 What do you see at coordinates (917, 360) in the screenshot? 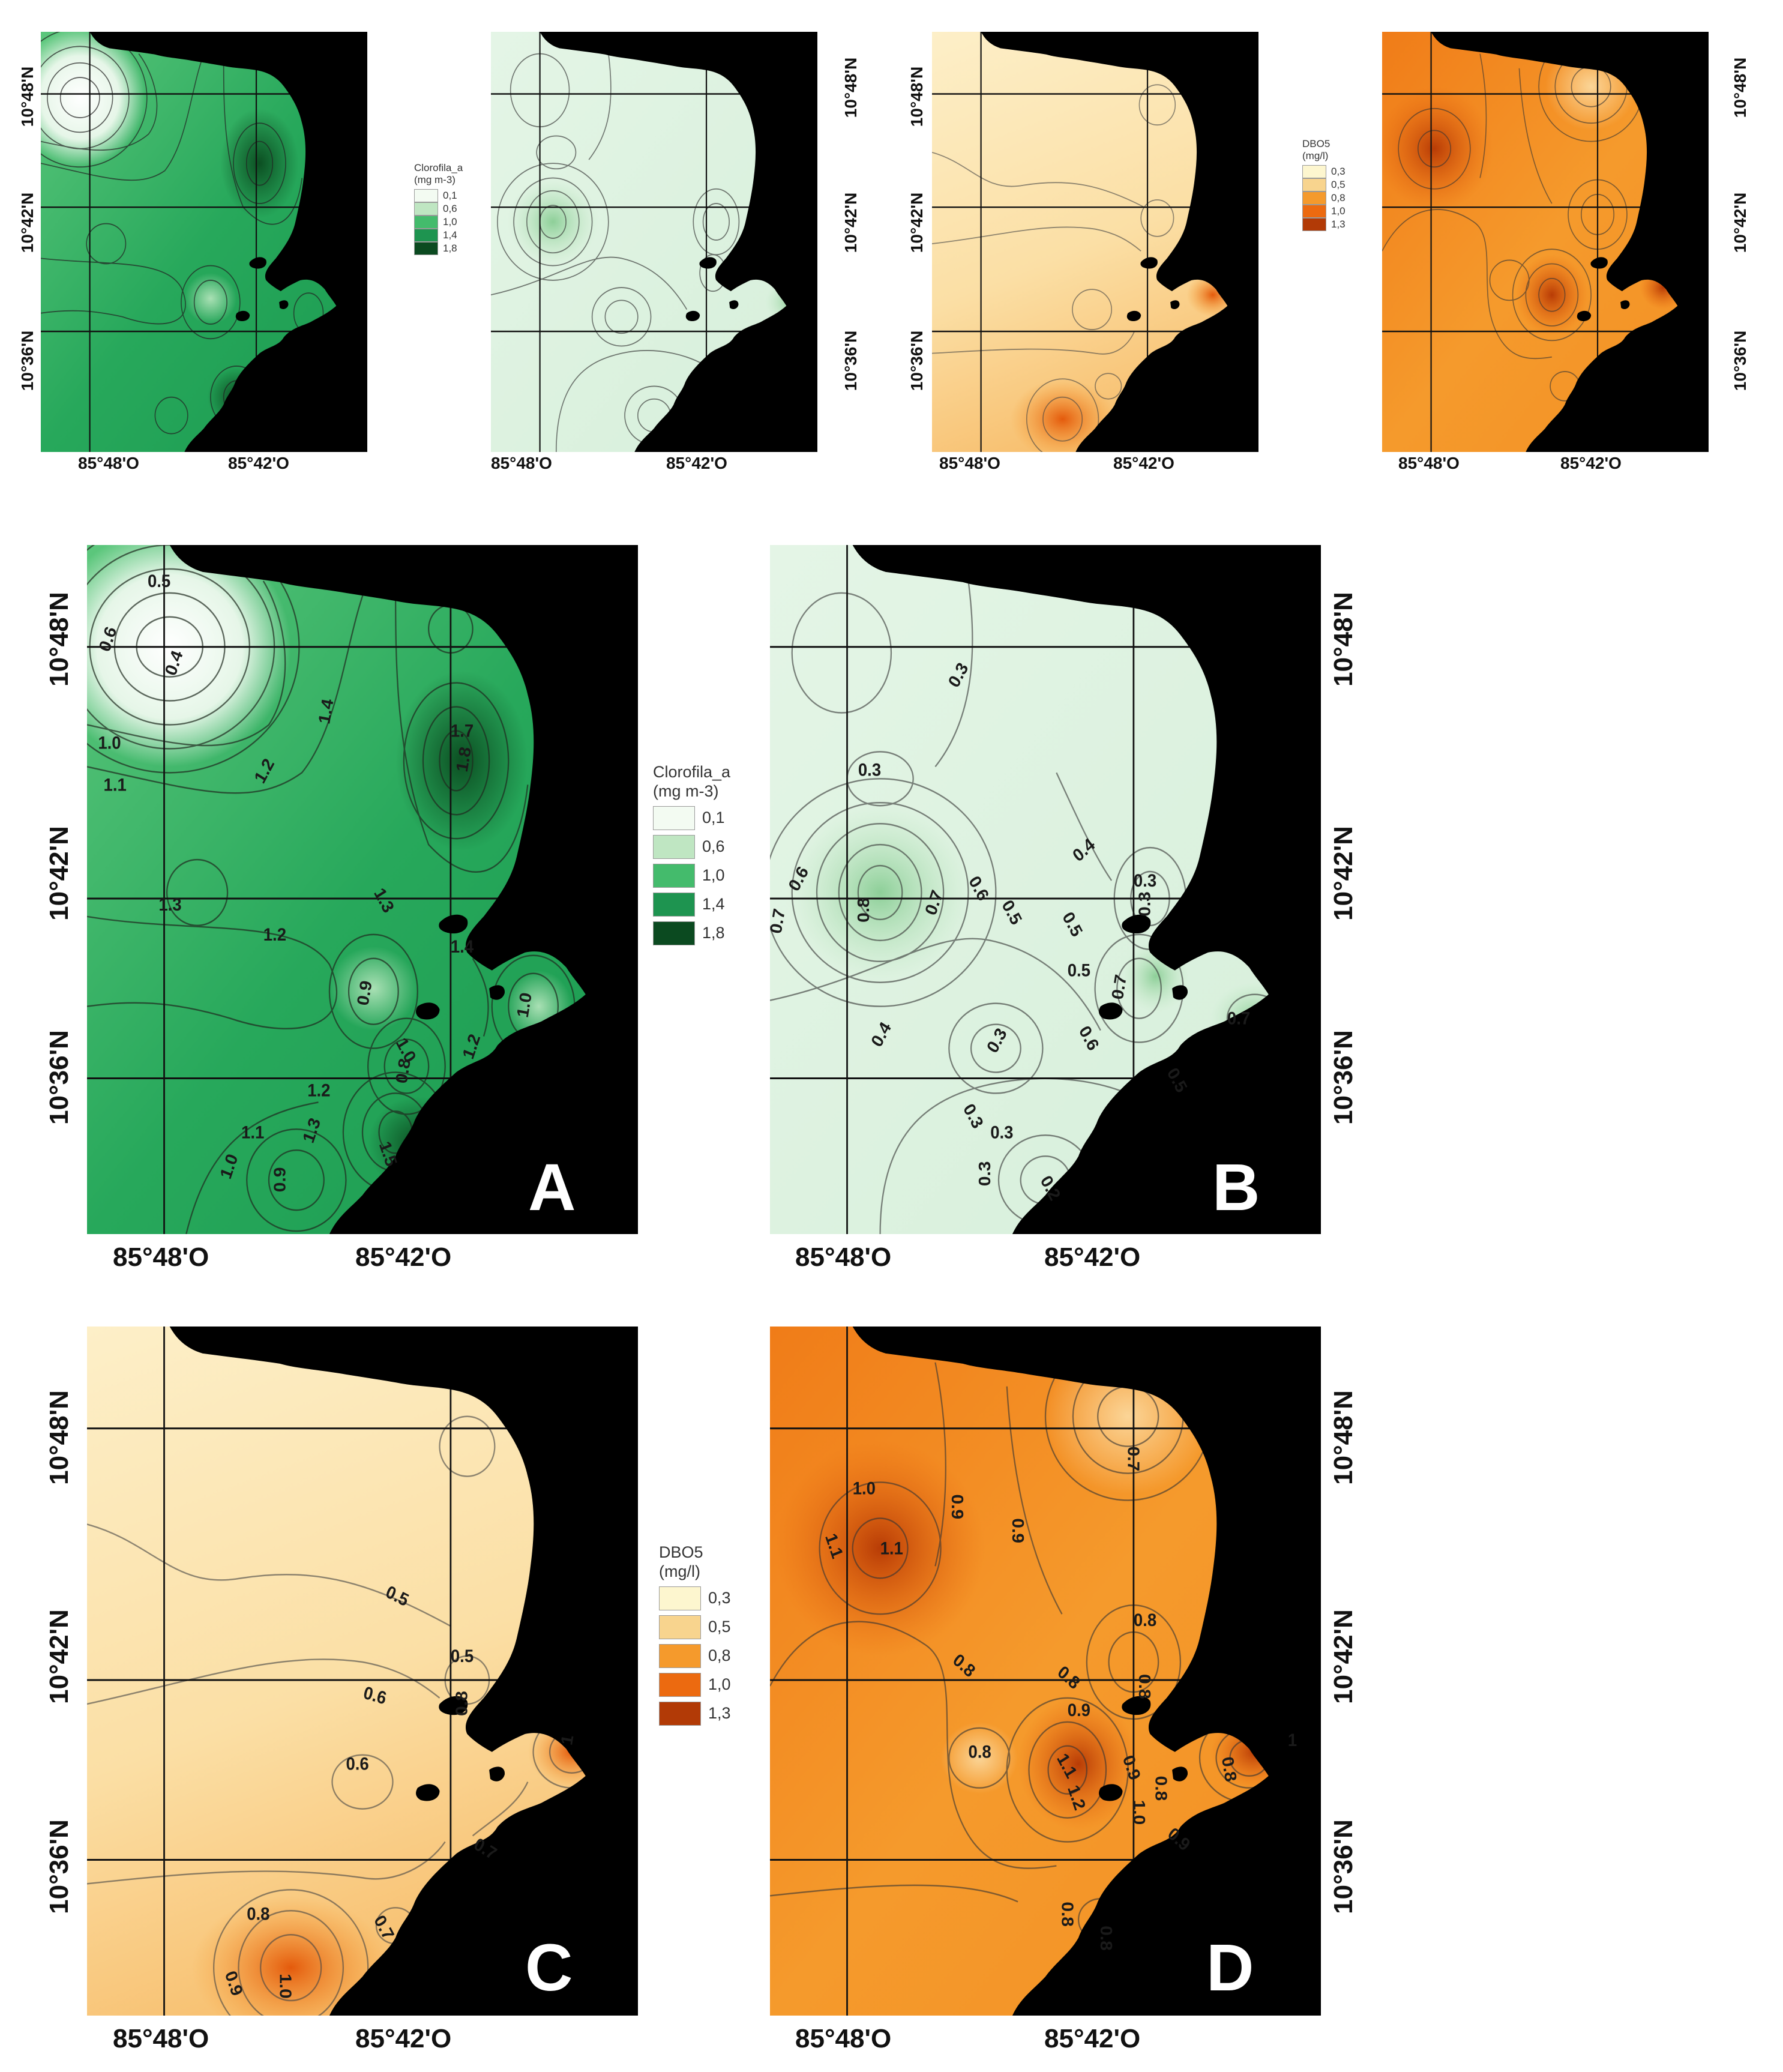
I see `small-c-lat-south: 10°36'N` at bounding box center [917, 360].